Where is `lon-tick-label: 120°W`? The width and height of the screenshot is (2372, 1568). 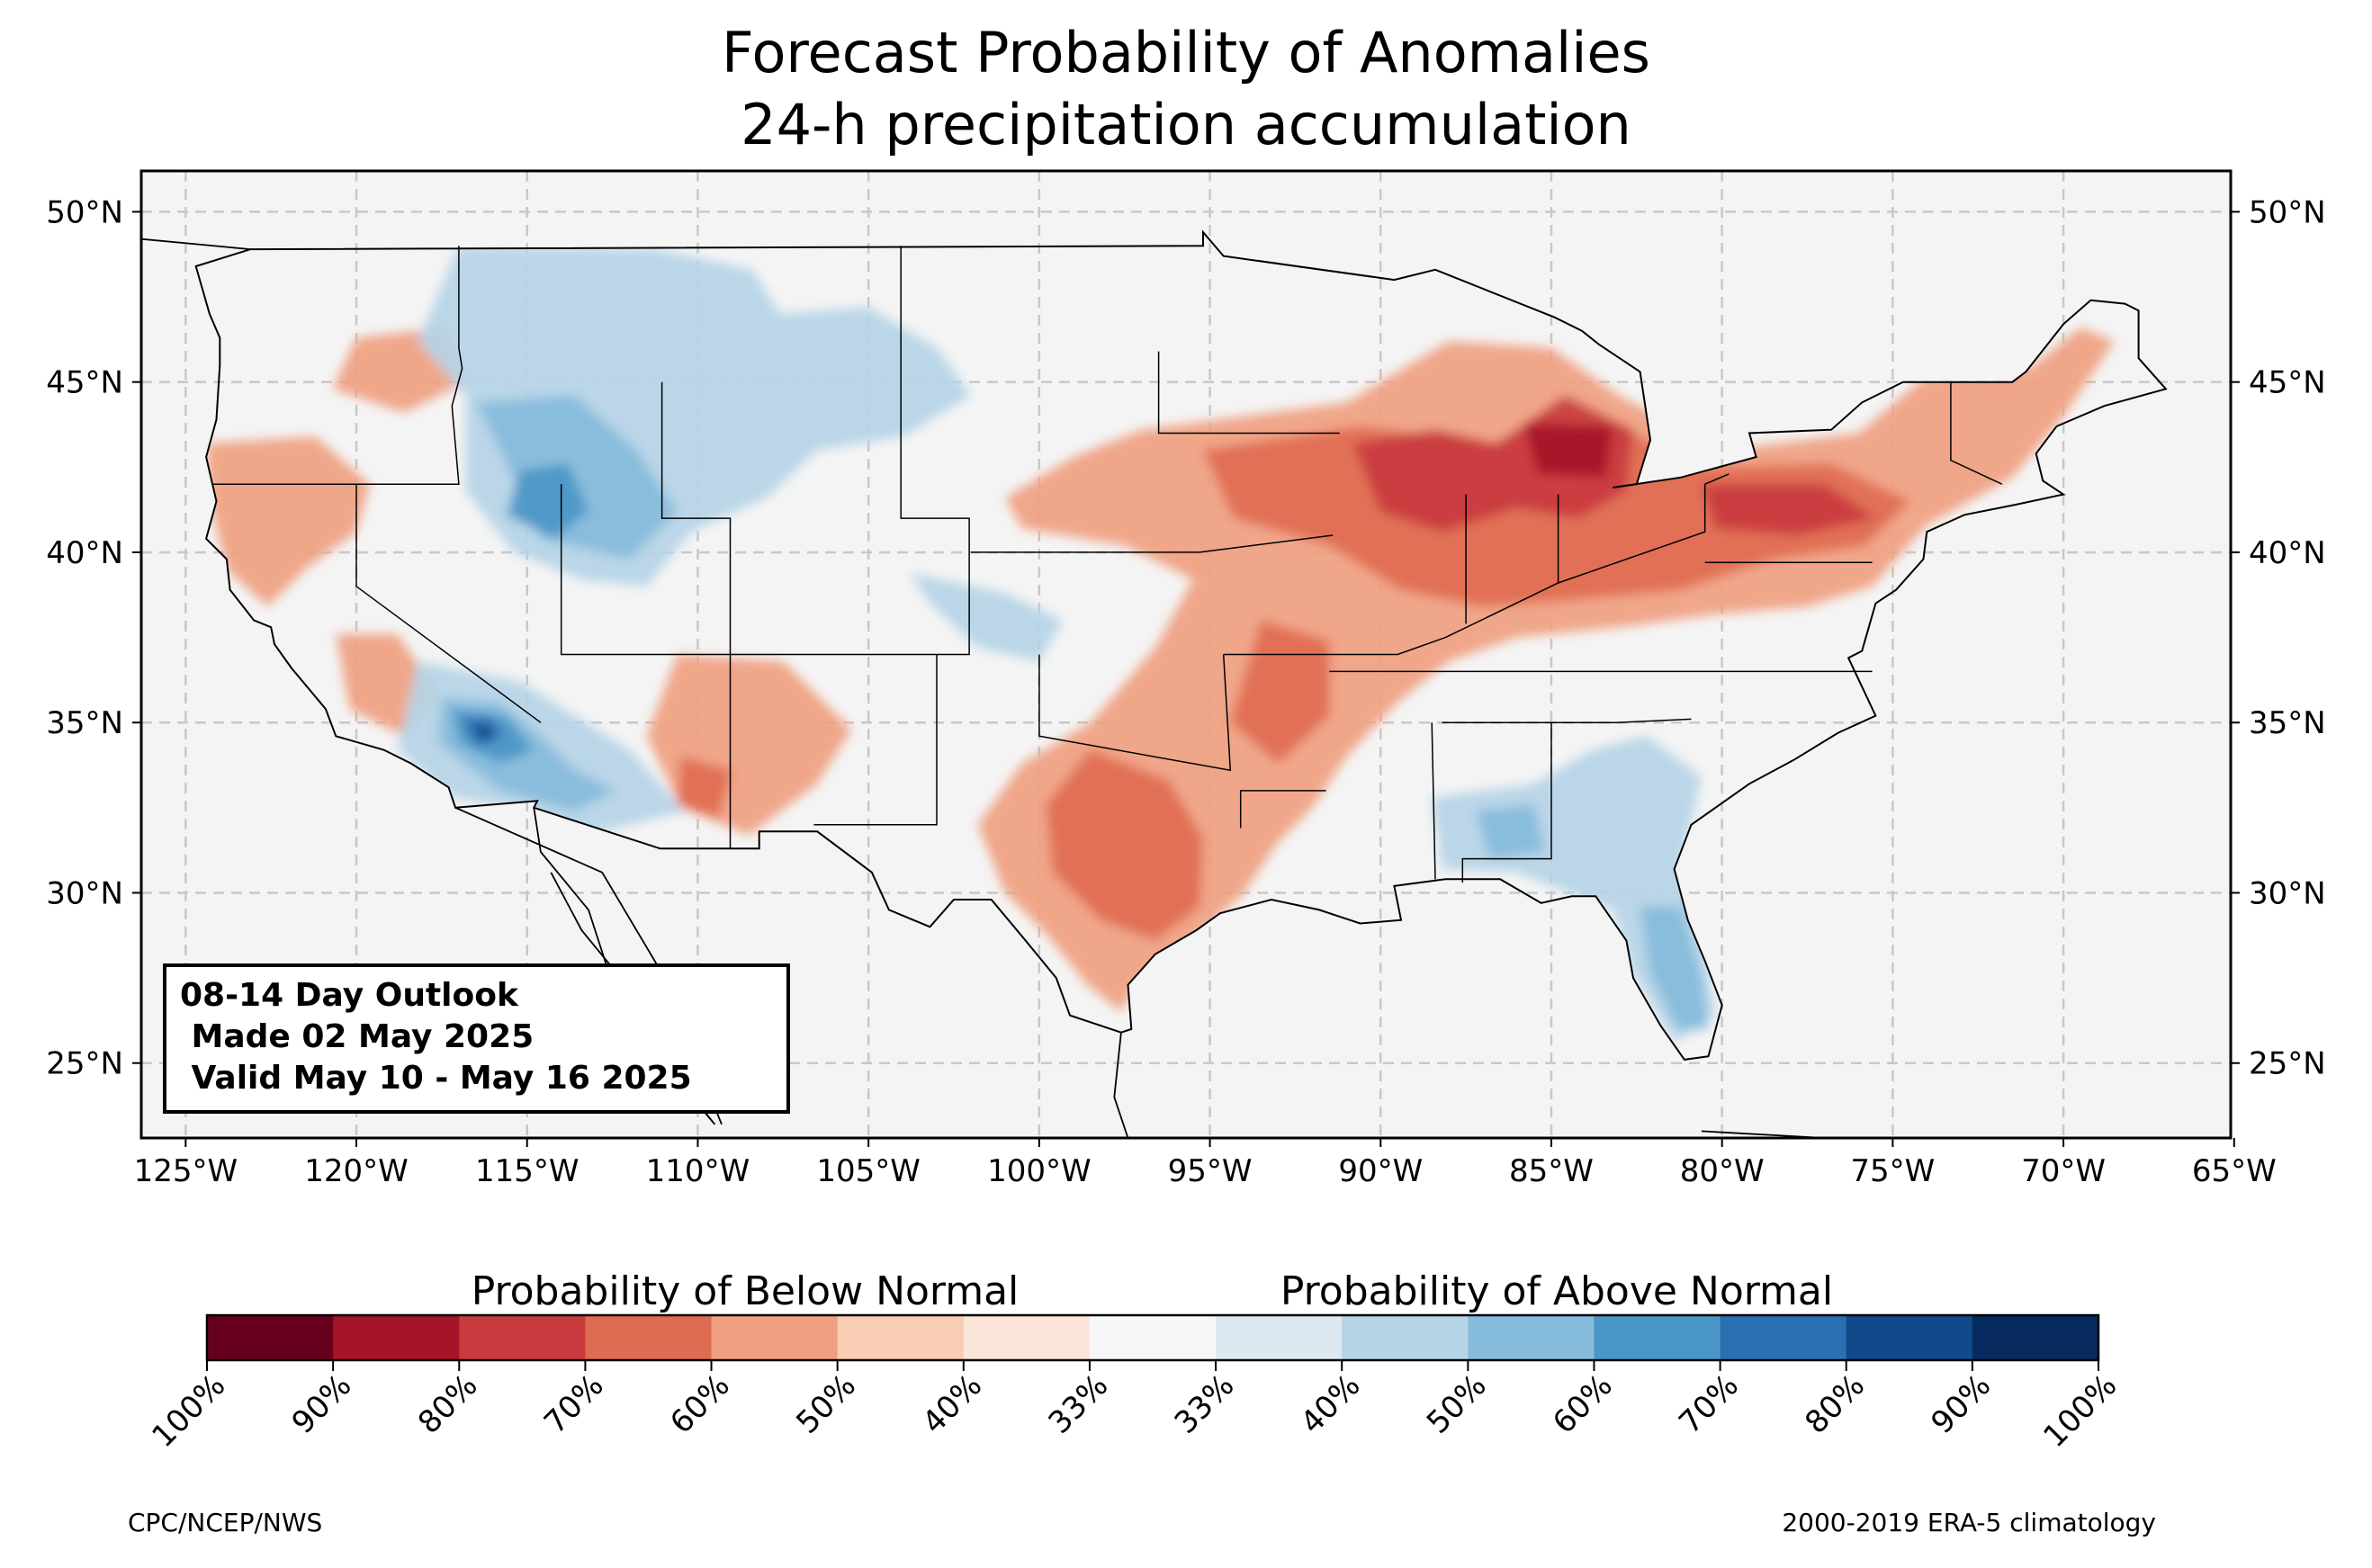
lon-tick-label: 120°W is located at coordinates (356, 1171).